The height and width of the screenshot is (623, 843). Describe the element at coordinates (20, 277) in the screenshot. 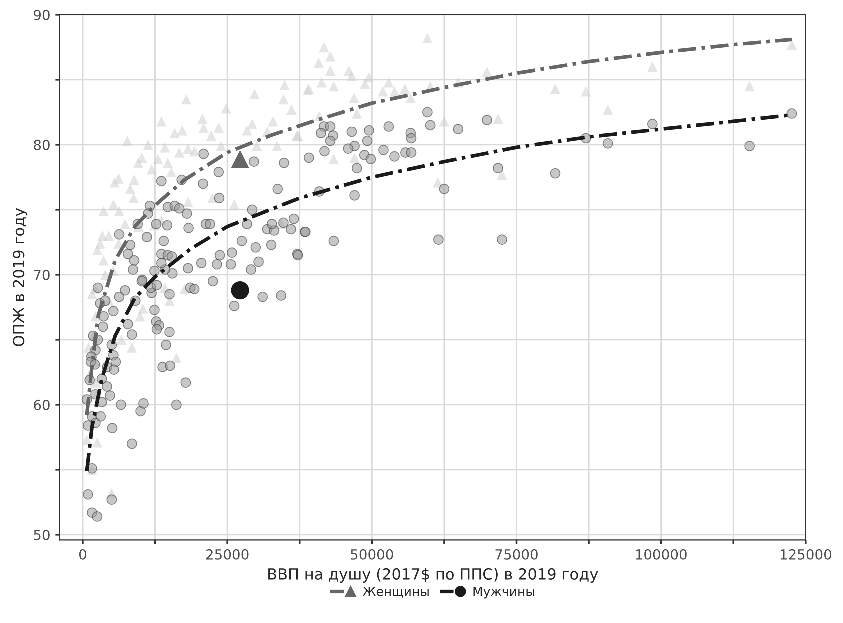

I see `y-axis-title: ОПЖ в 2019 году` at that location.